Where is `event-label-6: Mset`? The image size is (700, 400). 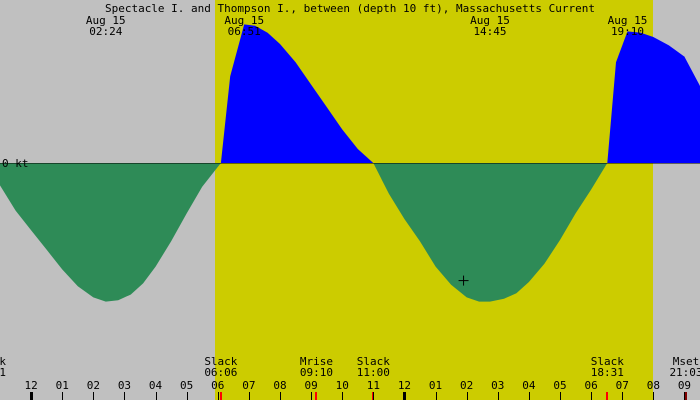
event-label-6: Mset is located at coordinates (686, 361).